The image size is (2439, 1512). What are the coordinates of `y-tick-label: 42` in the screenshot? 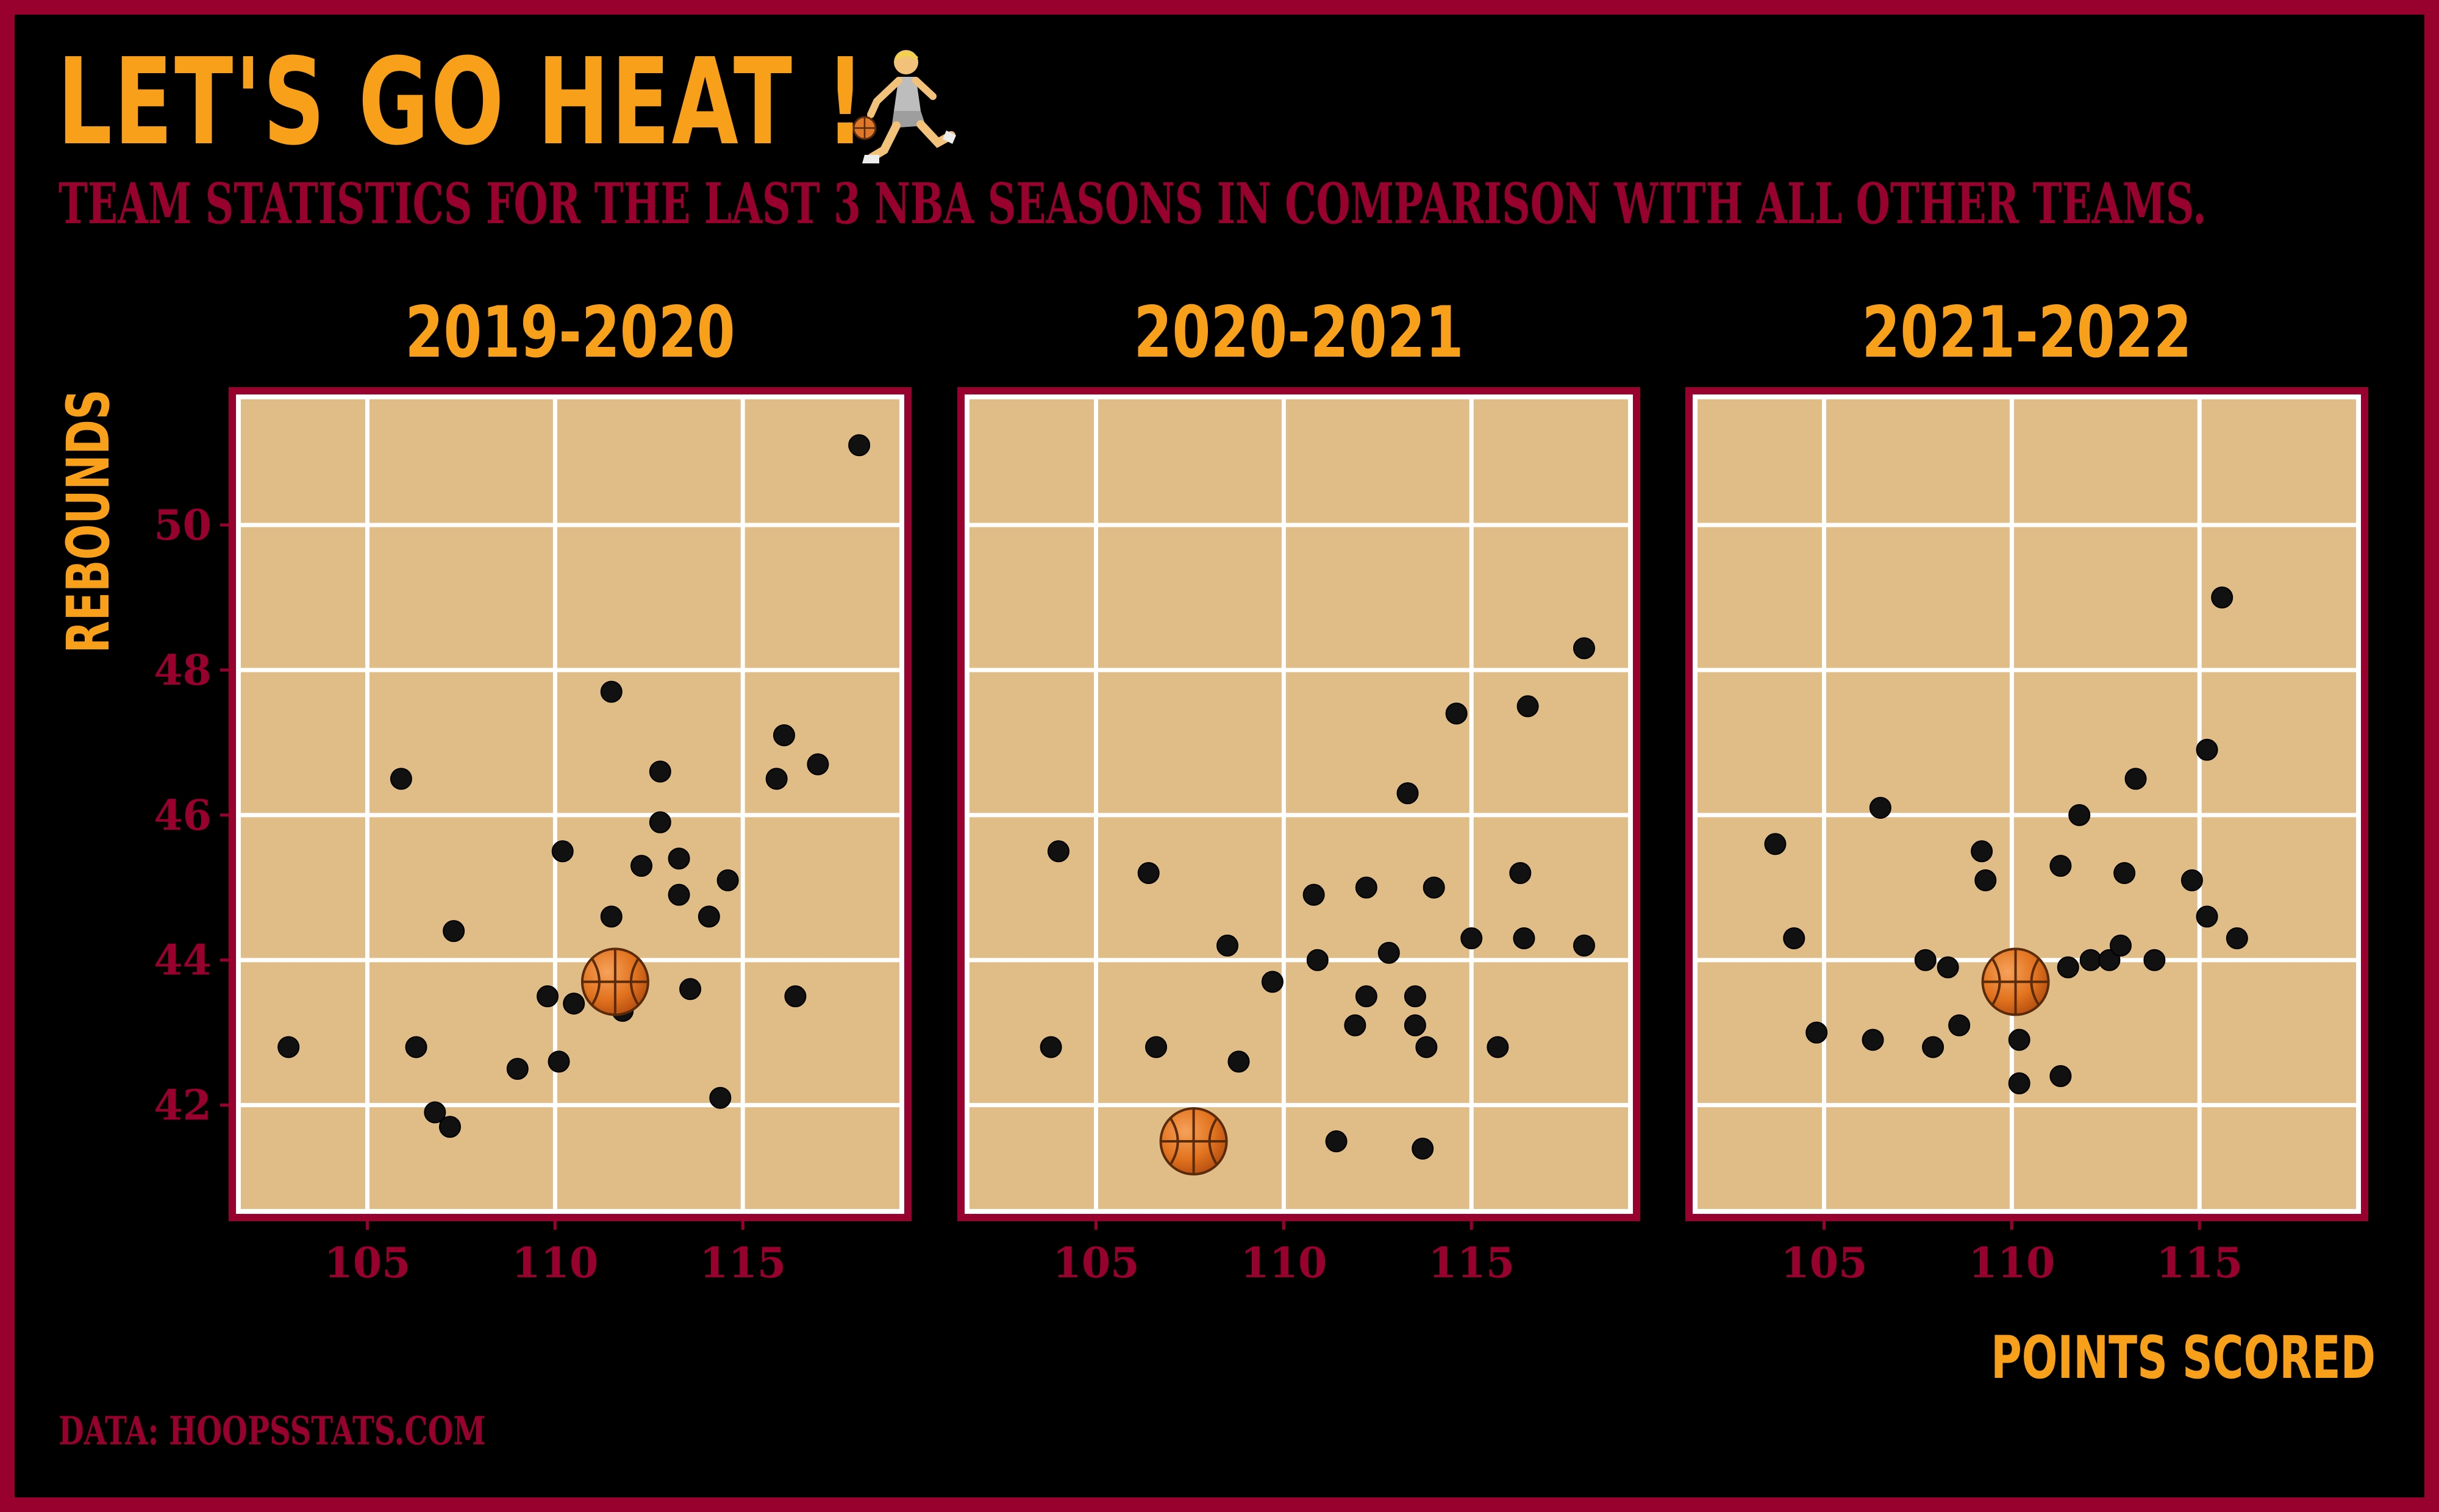 It's located at (183, 1106).